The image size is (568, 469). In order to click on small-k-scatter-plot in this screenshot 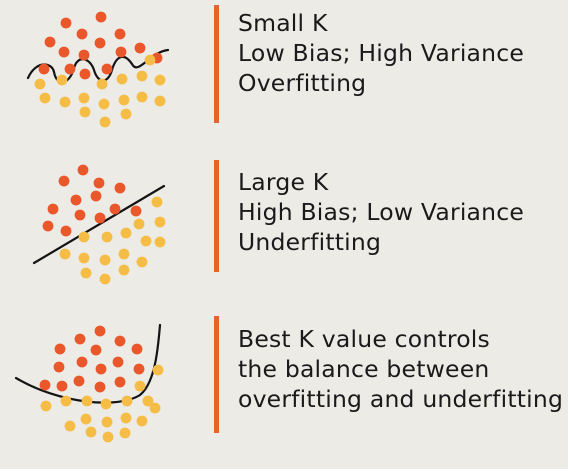, I will do `click(98, 69)`.